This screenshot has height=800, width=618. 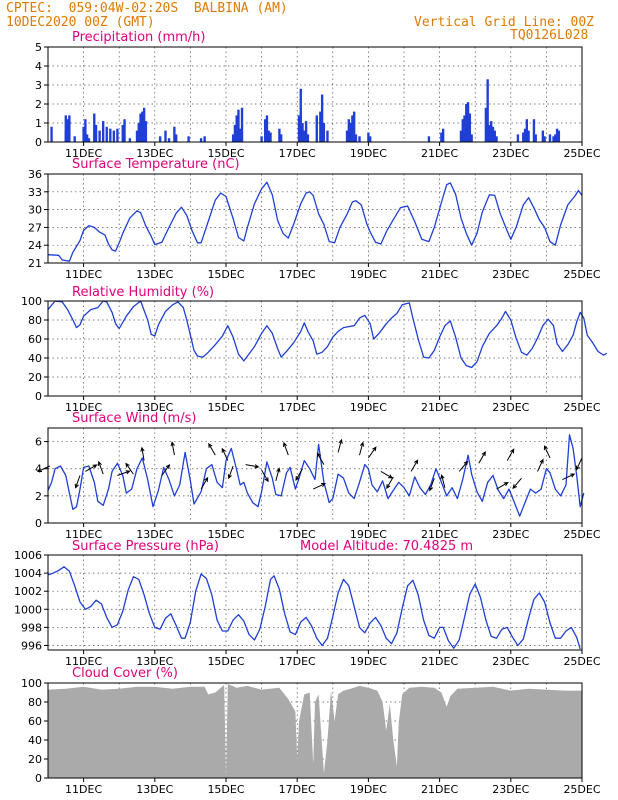 I want to click on y-tick-label: 4, so click(x=38, y=66).